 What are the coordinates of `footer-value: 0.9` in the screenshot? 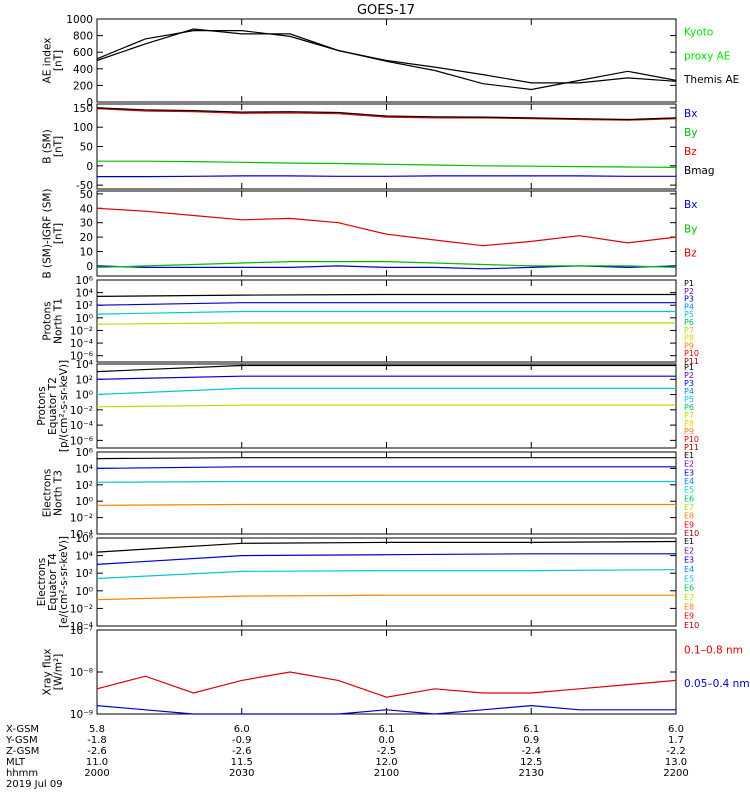 It's located at (531, 740).